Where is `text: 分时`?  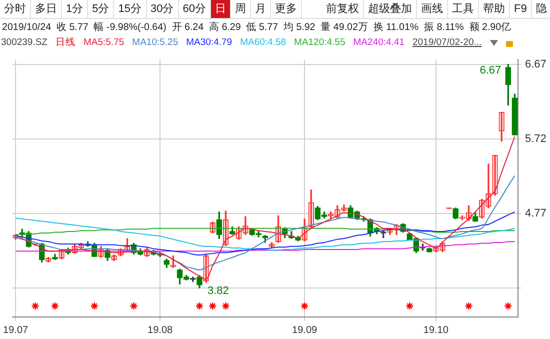
text: 分时 is located at coordinates (15, 9).